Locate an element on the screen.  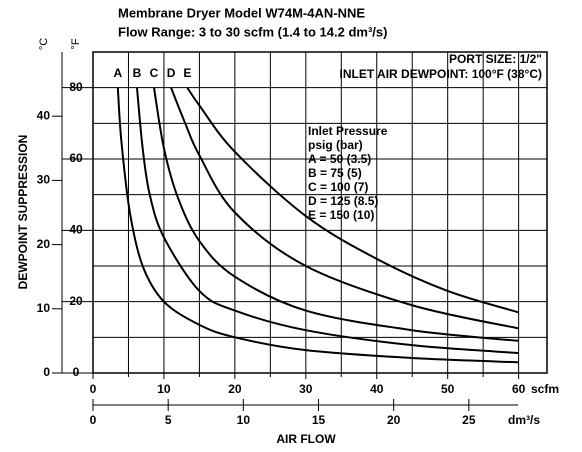
annotation: PORT SIZE: 1/2" is located at coordinates (495, 59).